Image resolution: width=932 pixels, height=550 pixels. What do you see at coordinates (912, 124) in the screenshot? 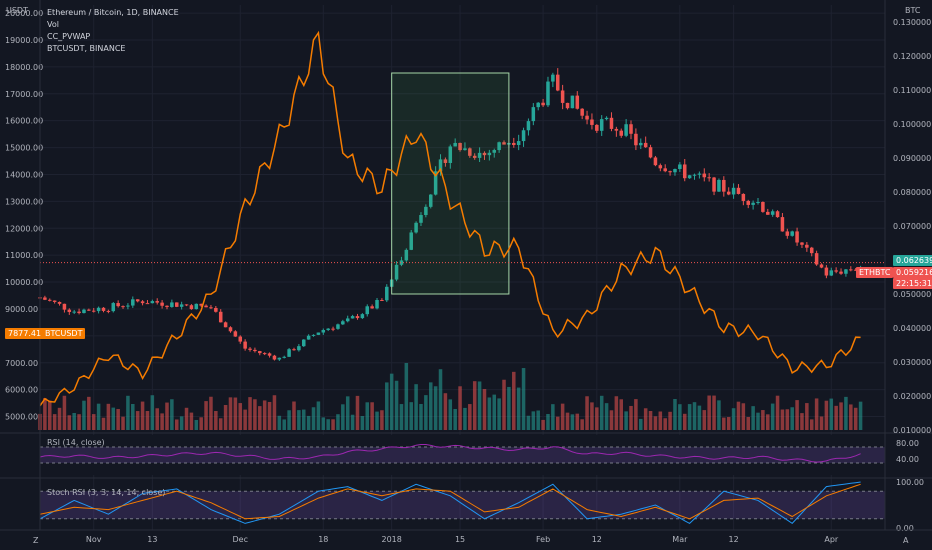
I see `right-axis-tick: 0.100000` at bounding box center [912, 124].